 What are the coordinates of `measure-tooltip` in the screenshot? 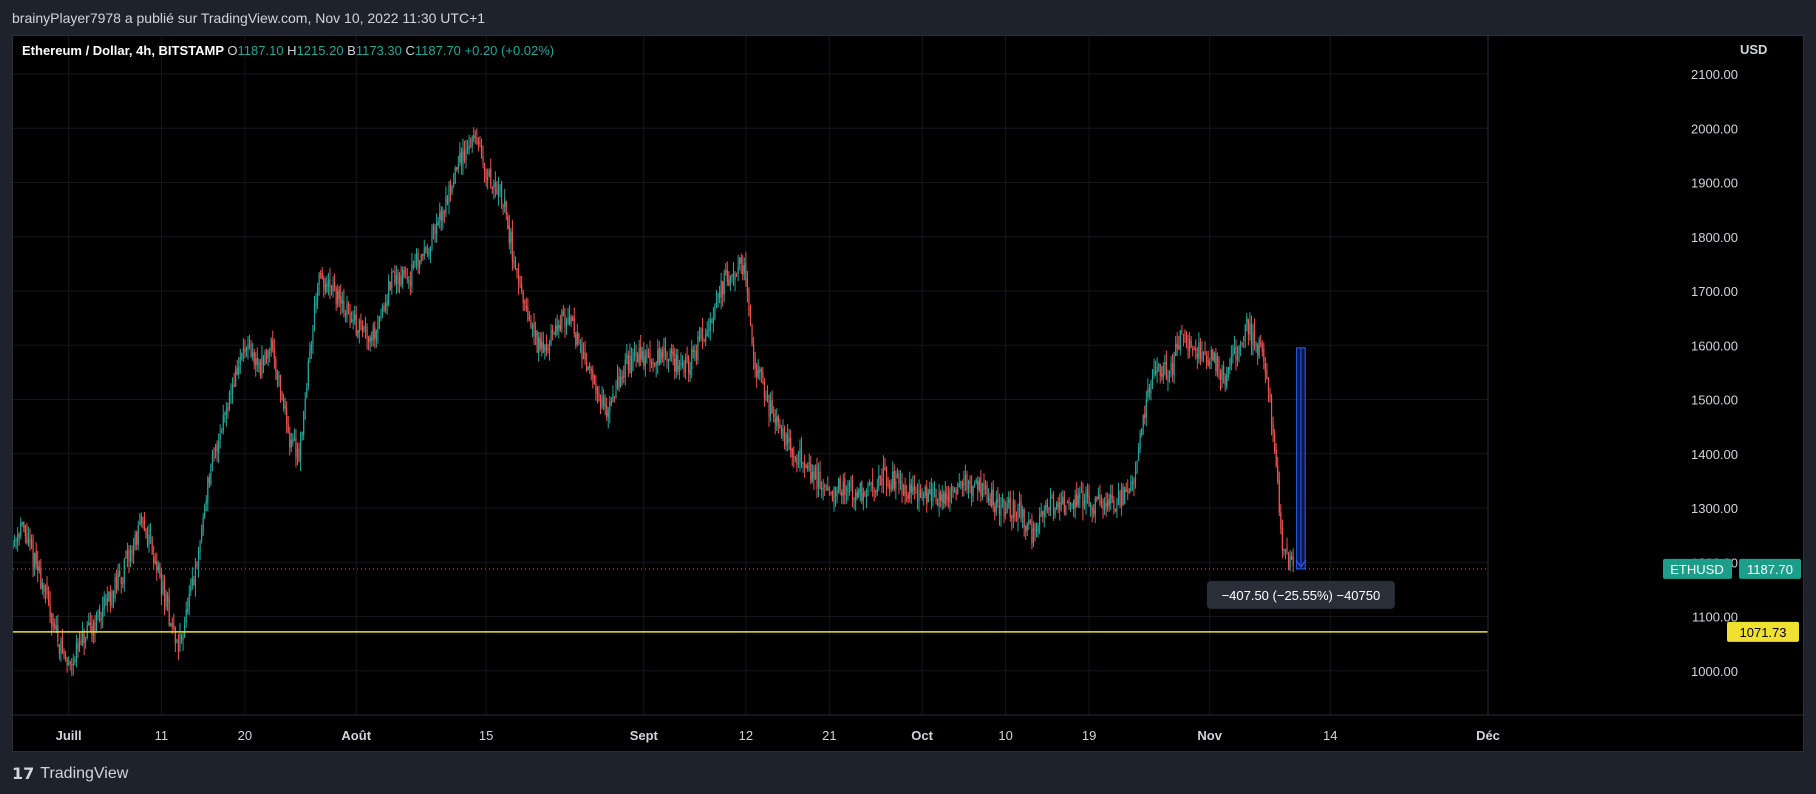 It's located at (1300, 594).